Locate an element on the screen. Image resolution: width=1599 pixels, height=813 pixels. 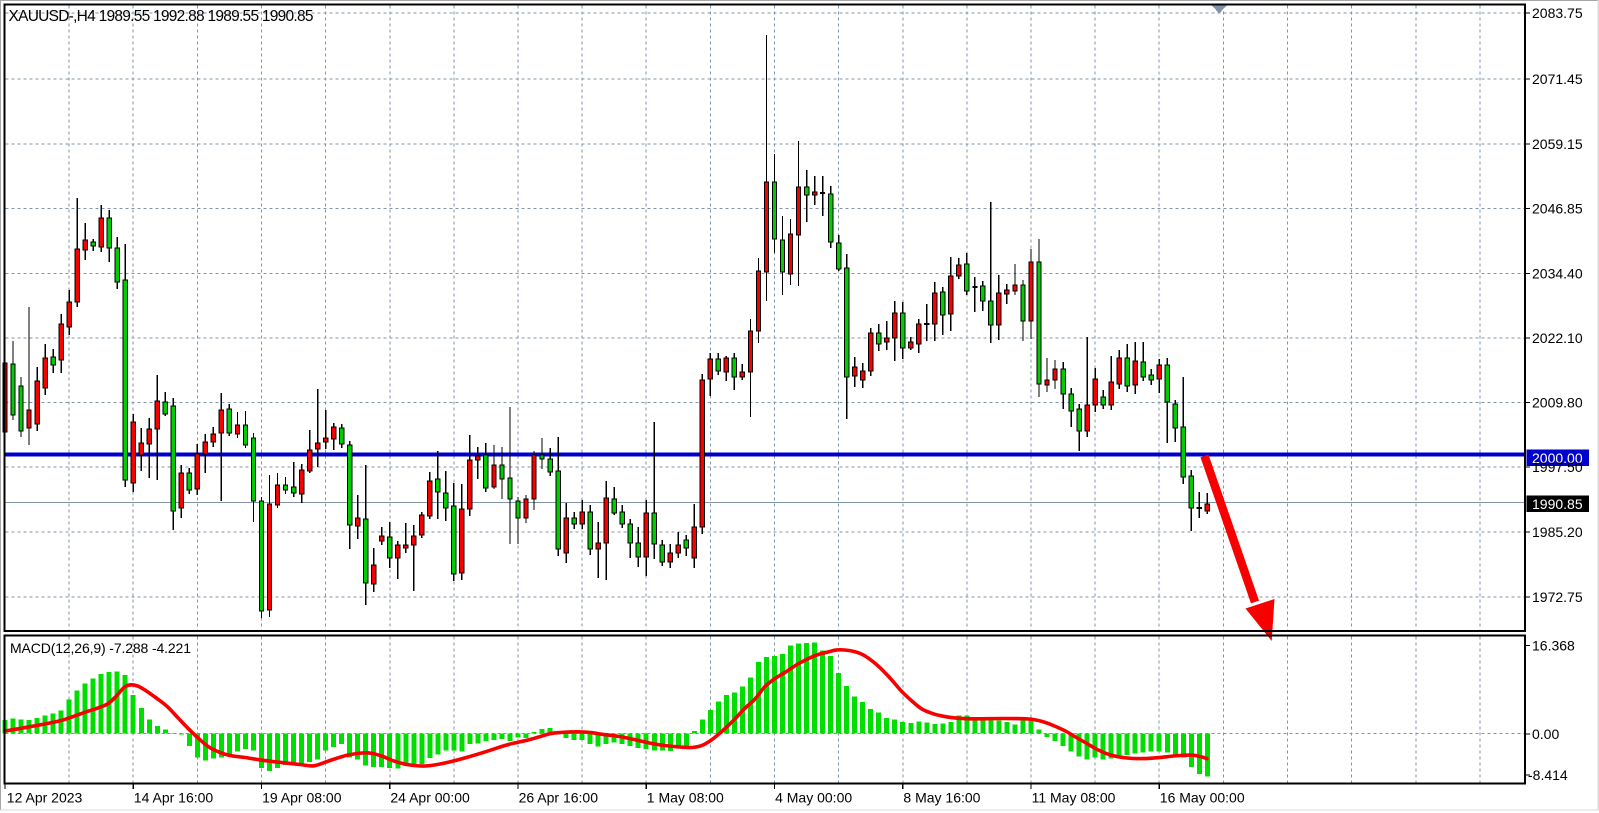
svg-text: 0.00 is located at coordinates (1545, 734).